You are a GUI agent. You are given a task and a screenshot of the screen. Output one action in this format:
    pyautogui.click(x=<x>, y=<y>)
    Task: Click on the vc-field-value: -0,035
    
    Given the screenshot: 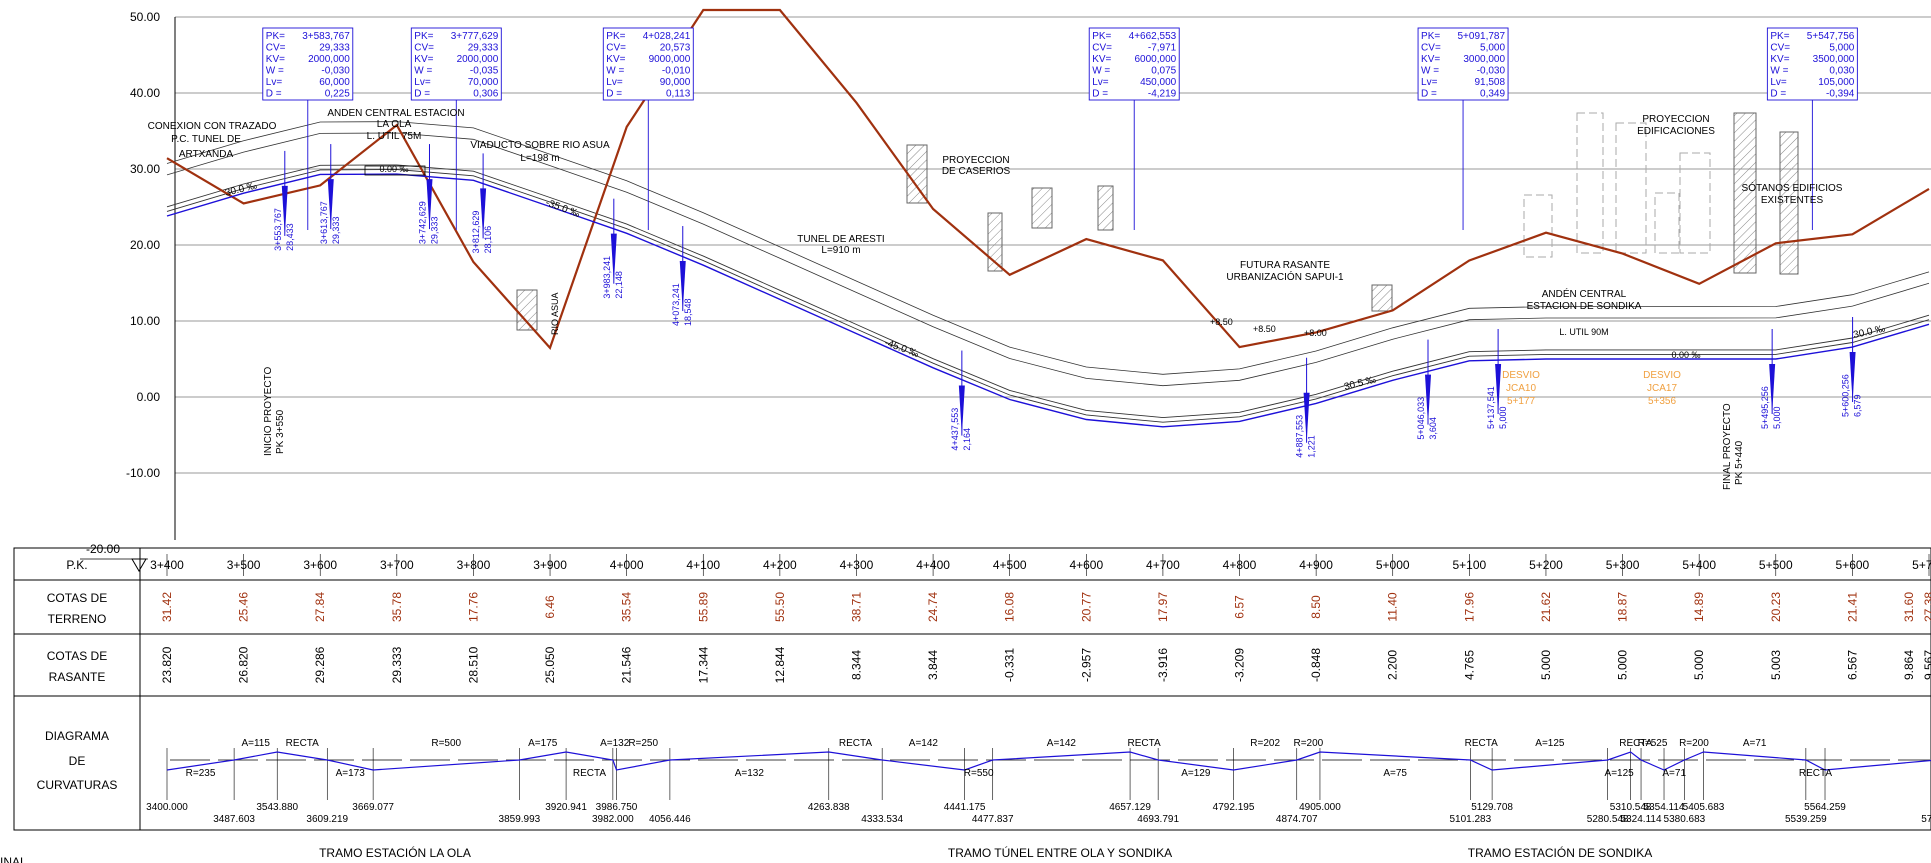 What is the action you would take?
    pyautogui.click(x=484, y=71)
    